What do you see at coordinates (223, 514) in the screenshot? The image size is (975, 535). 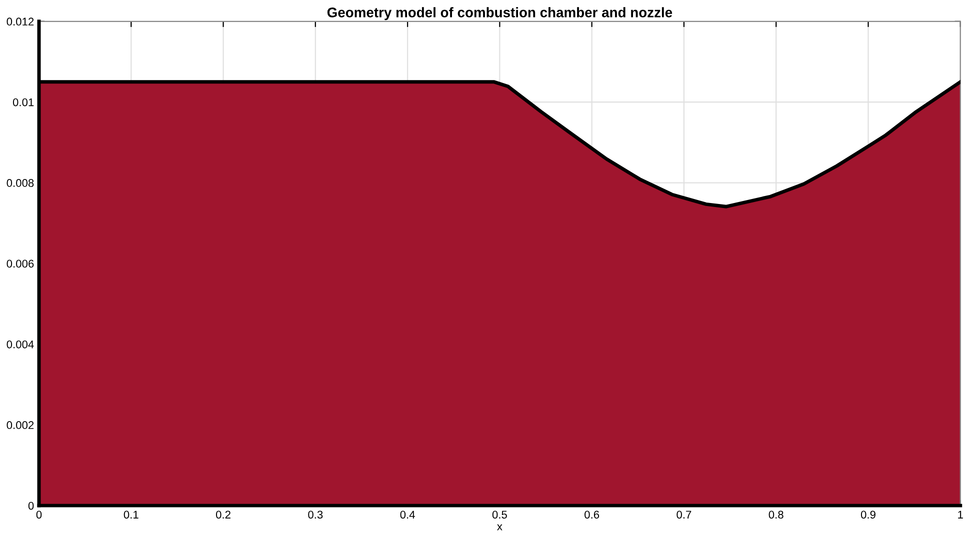 I see `x-tick-label: 0.2` at bounding box center [223, 514].